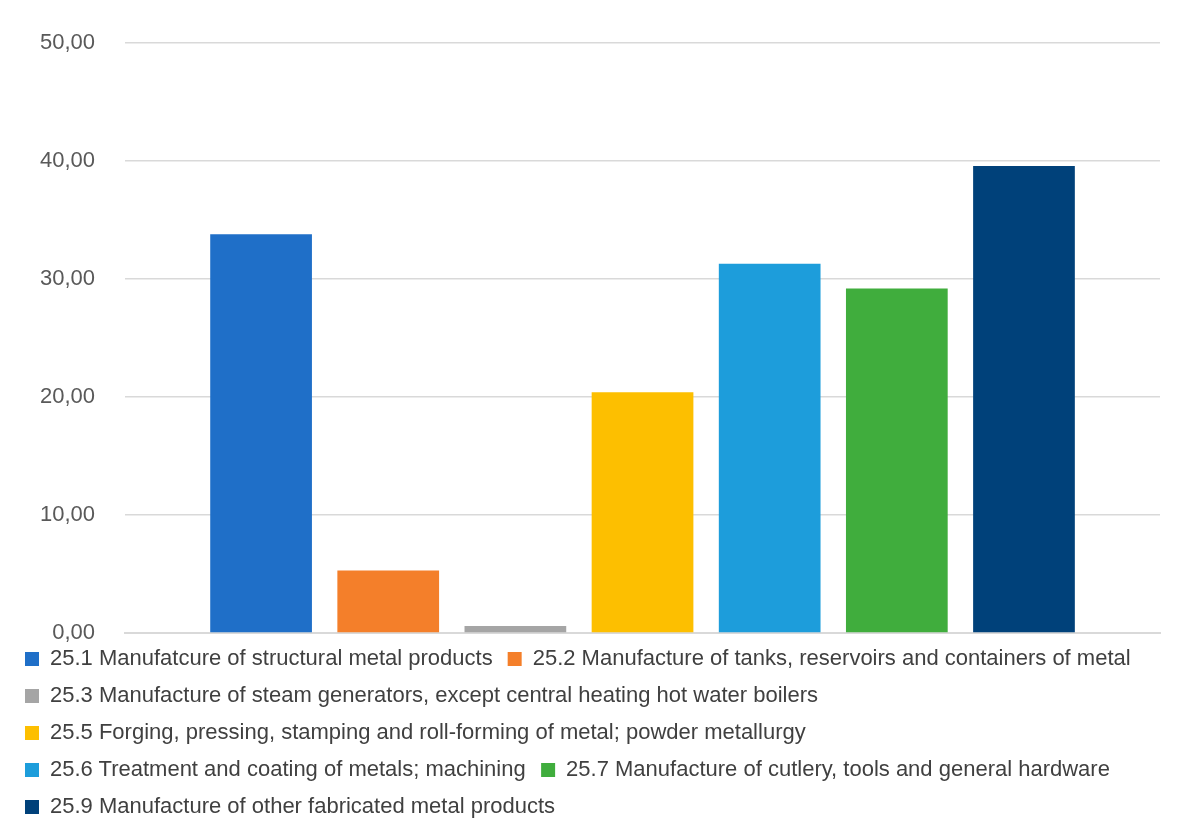 The image size is (1190, 833). Describe the element at coordinates (74, 632) in the screenshot. I see `y-tick-label: 0,00` at that location.